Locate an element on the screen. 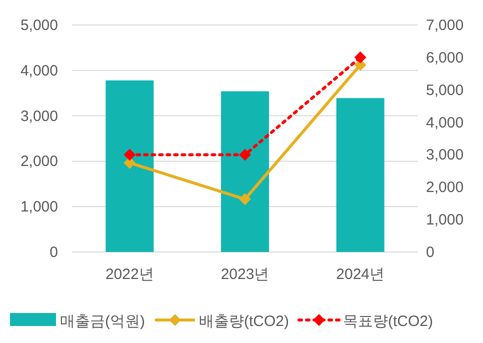  y2-tick-label: 5,000 is located at coordinates (445, 90).